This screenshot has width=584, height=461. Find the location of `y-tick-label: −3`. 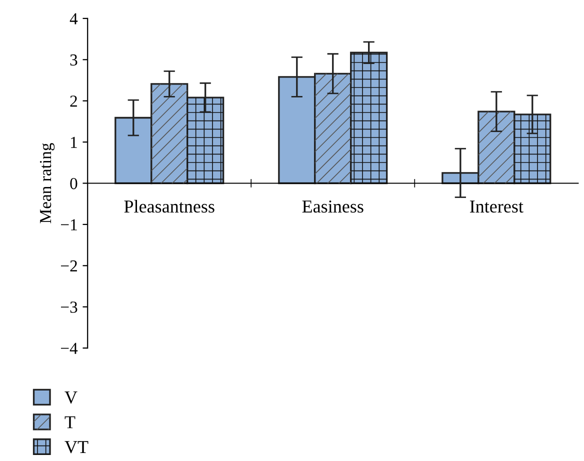

y-tick-label: −3 is located at coordinates (69, 307).